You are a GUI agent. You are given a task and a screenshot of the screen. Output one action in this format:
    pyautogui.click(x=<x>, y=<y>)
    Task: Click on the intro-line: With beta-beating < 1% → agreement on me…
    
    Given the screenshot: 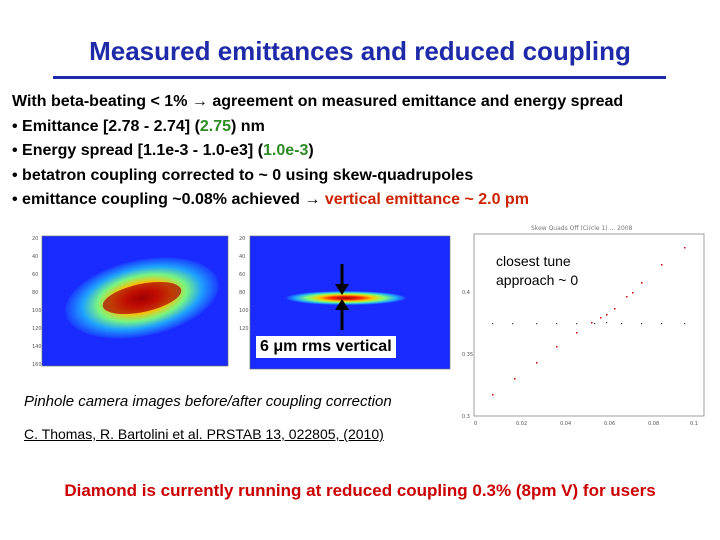 What is the action you would take?
    pyautogui.click(x=318, y=101)
    